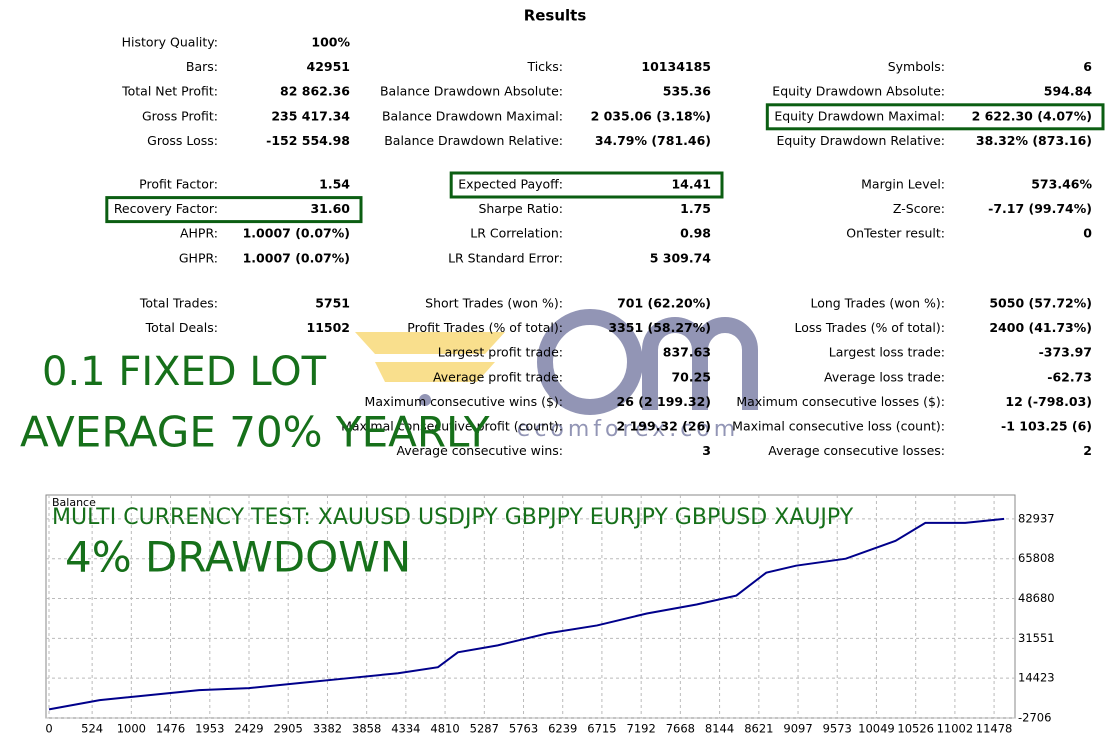 Image resolution: width=1112 pixels, height=745 pixels. Describe the element at coordinates (562, 729) in the screenshot. I see `x-tick-label: 6239` at that location.